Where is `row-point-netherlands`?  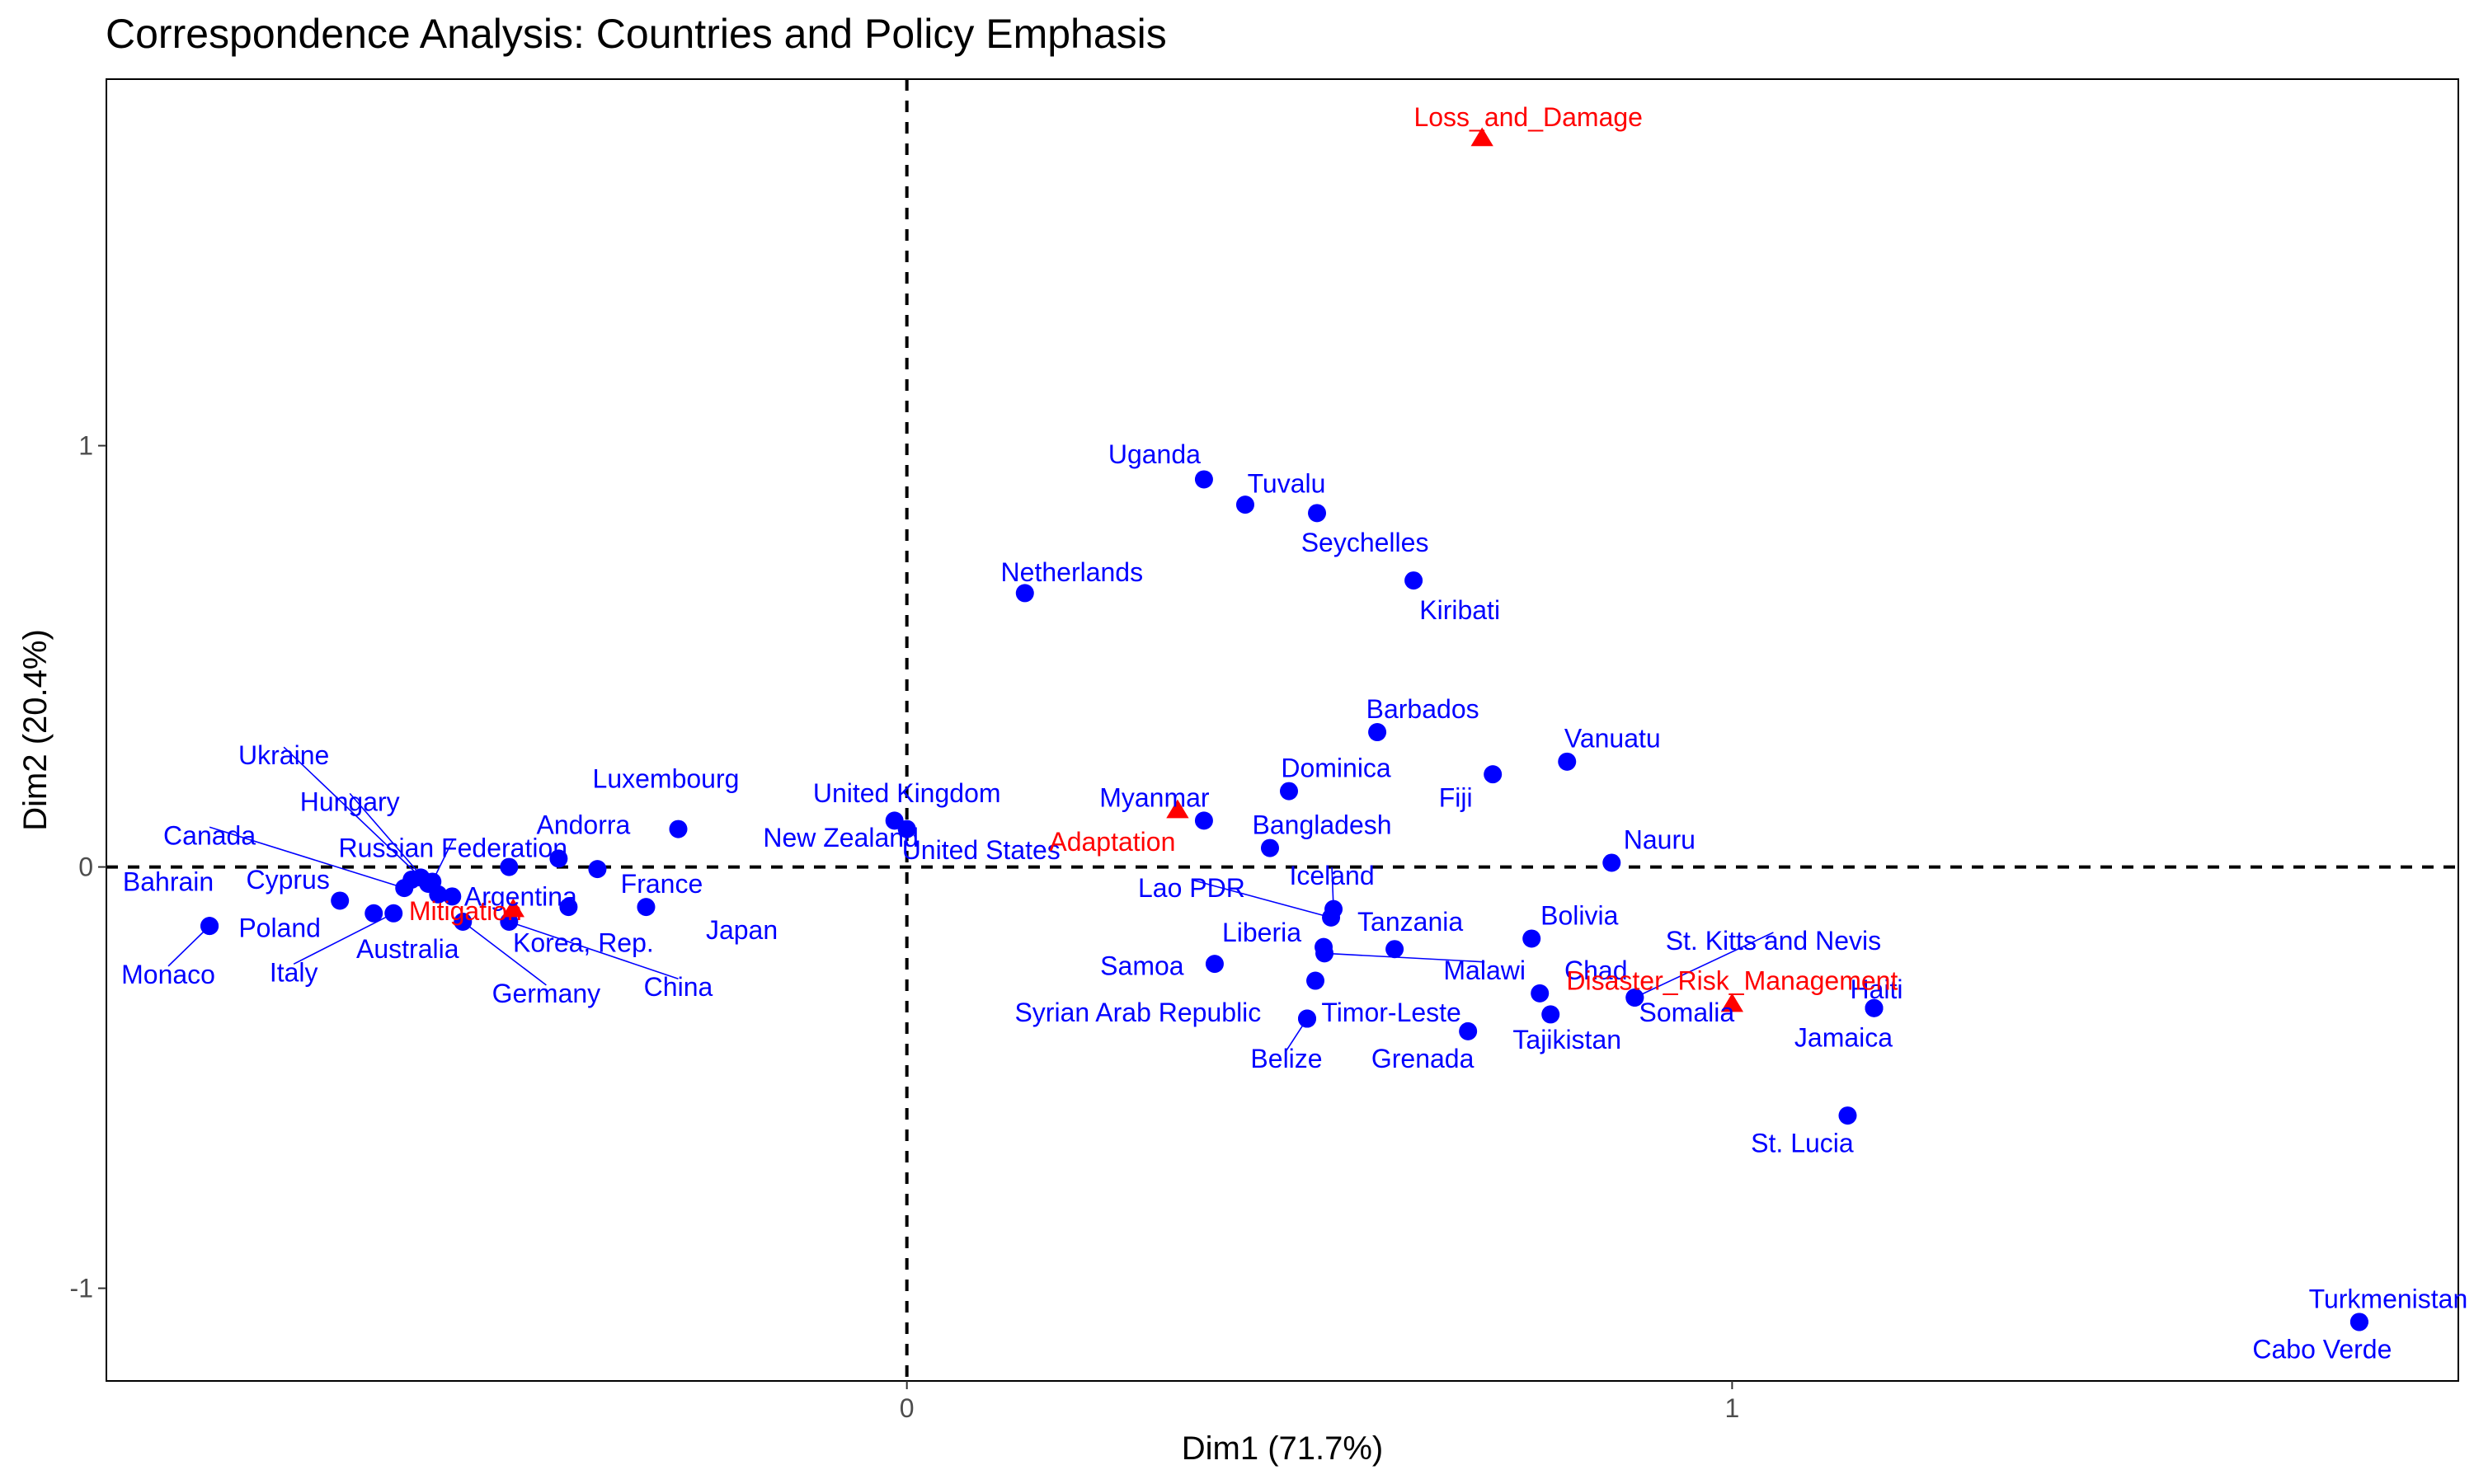
row-point-netherlands is located at coordinates (1024, 593).